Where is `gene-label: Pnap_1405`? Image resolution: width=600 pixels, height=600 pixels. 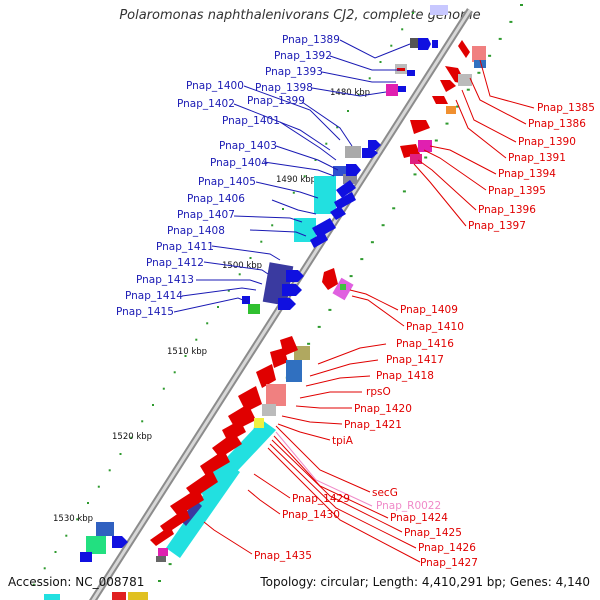
gene-label: Pnap_1405 is located at coordinates (227, 182).